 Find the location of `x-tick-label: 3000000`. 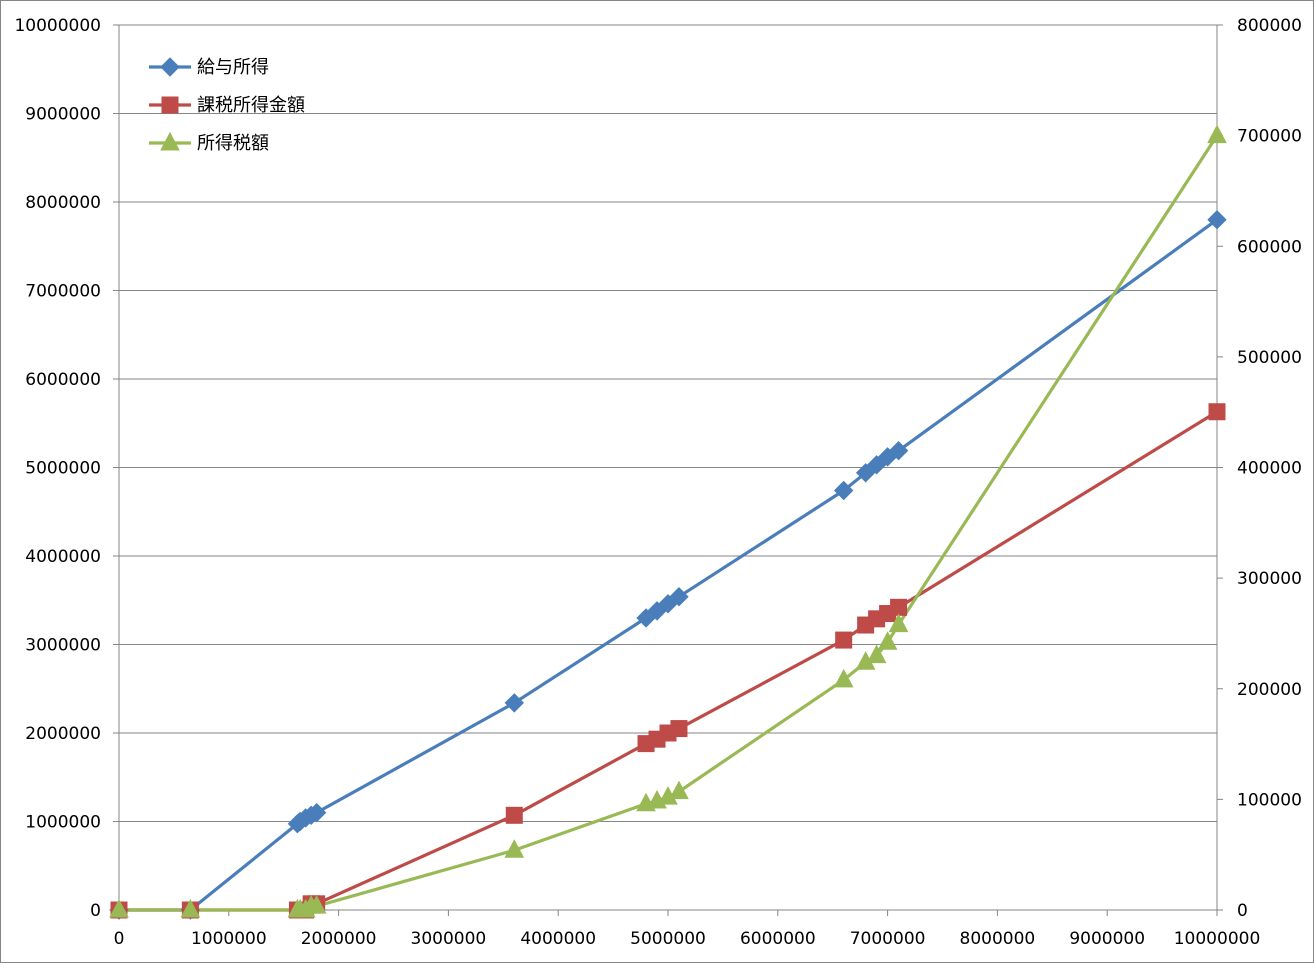

x-tick-label: 3000000 is located at coordinates (449, 939).